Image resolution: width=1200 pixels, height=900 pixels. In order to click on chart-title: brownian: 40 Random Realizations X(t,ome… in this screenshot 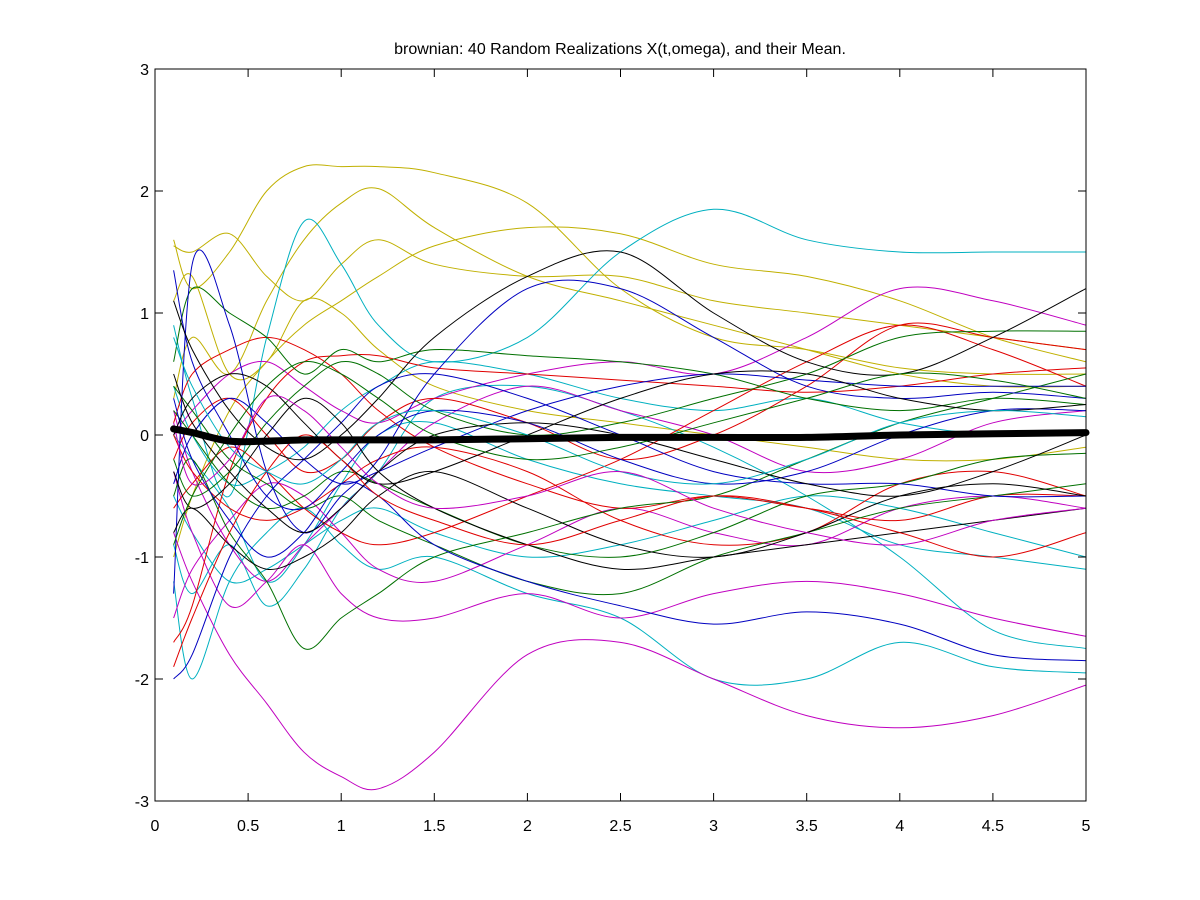, I will do `click(620, 49)`.